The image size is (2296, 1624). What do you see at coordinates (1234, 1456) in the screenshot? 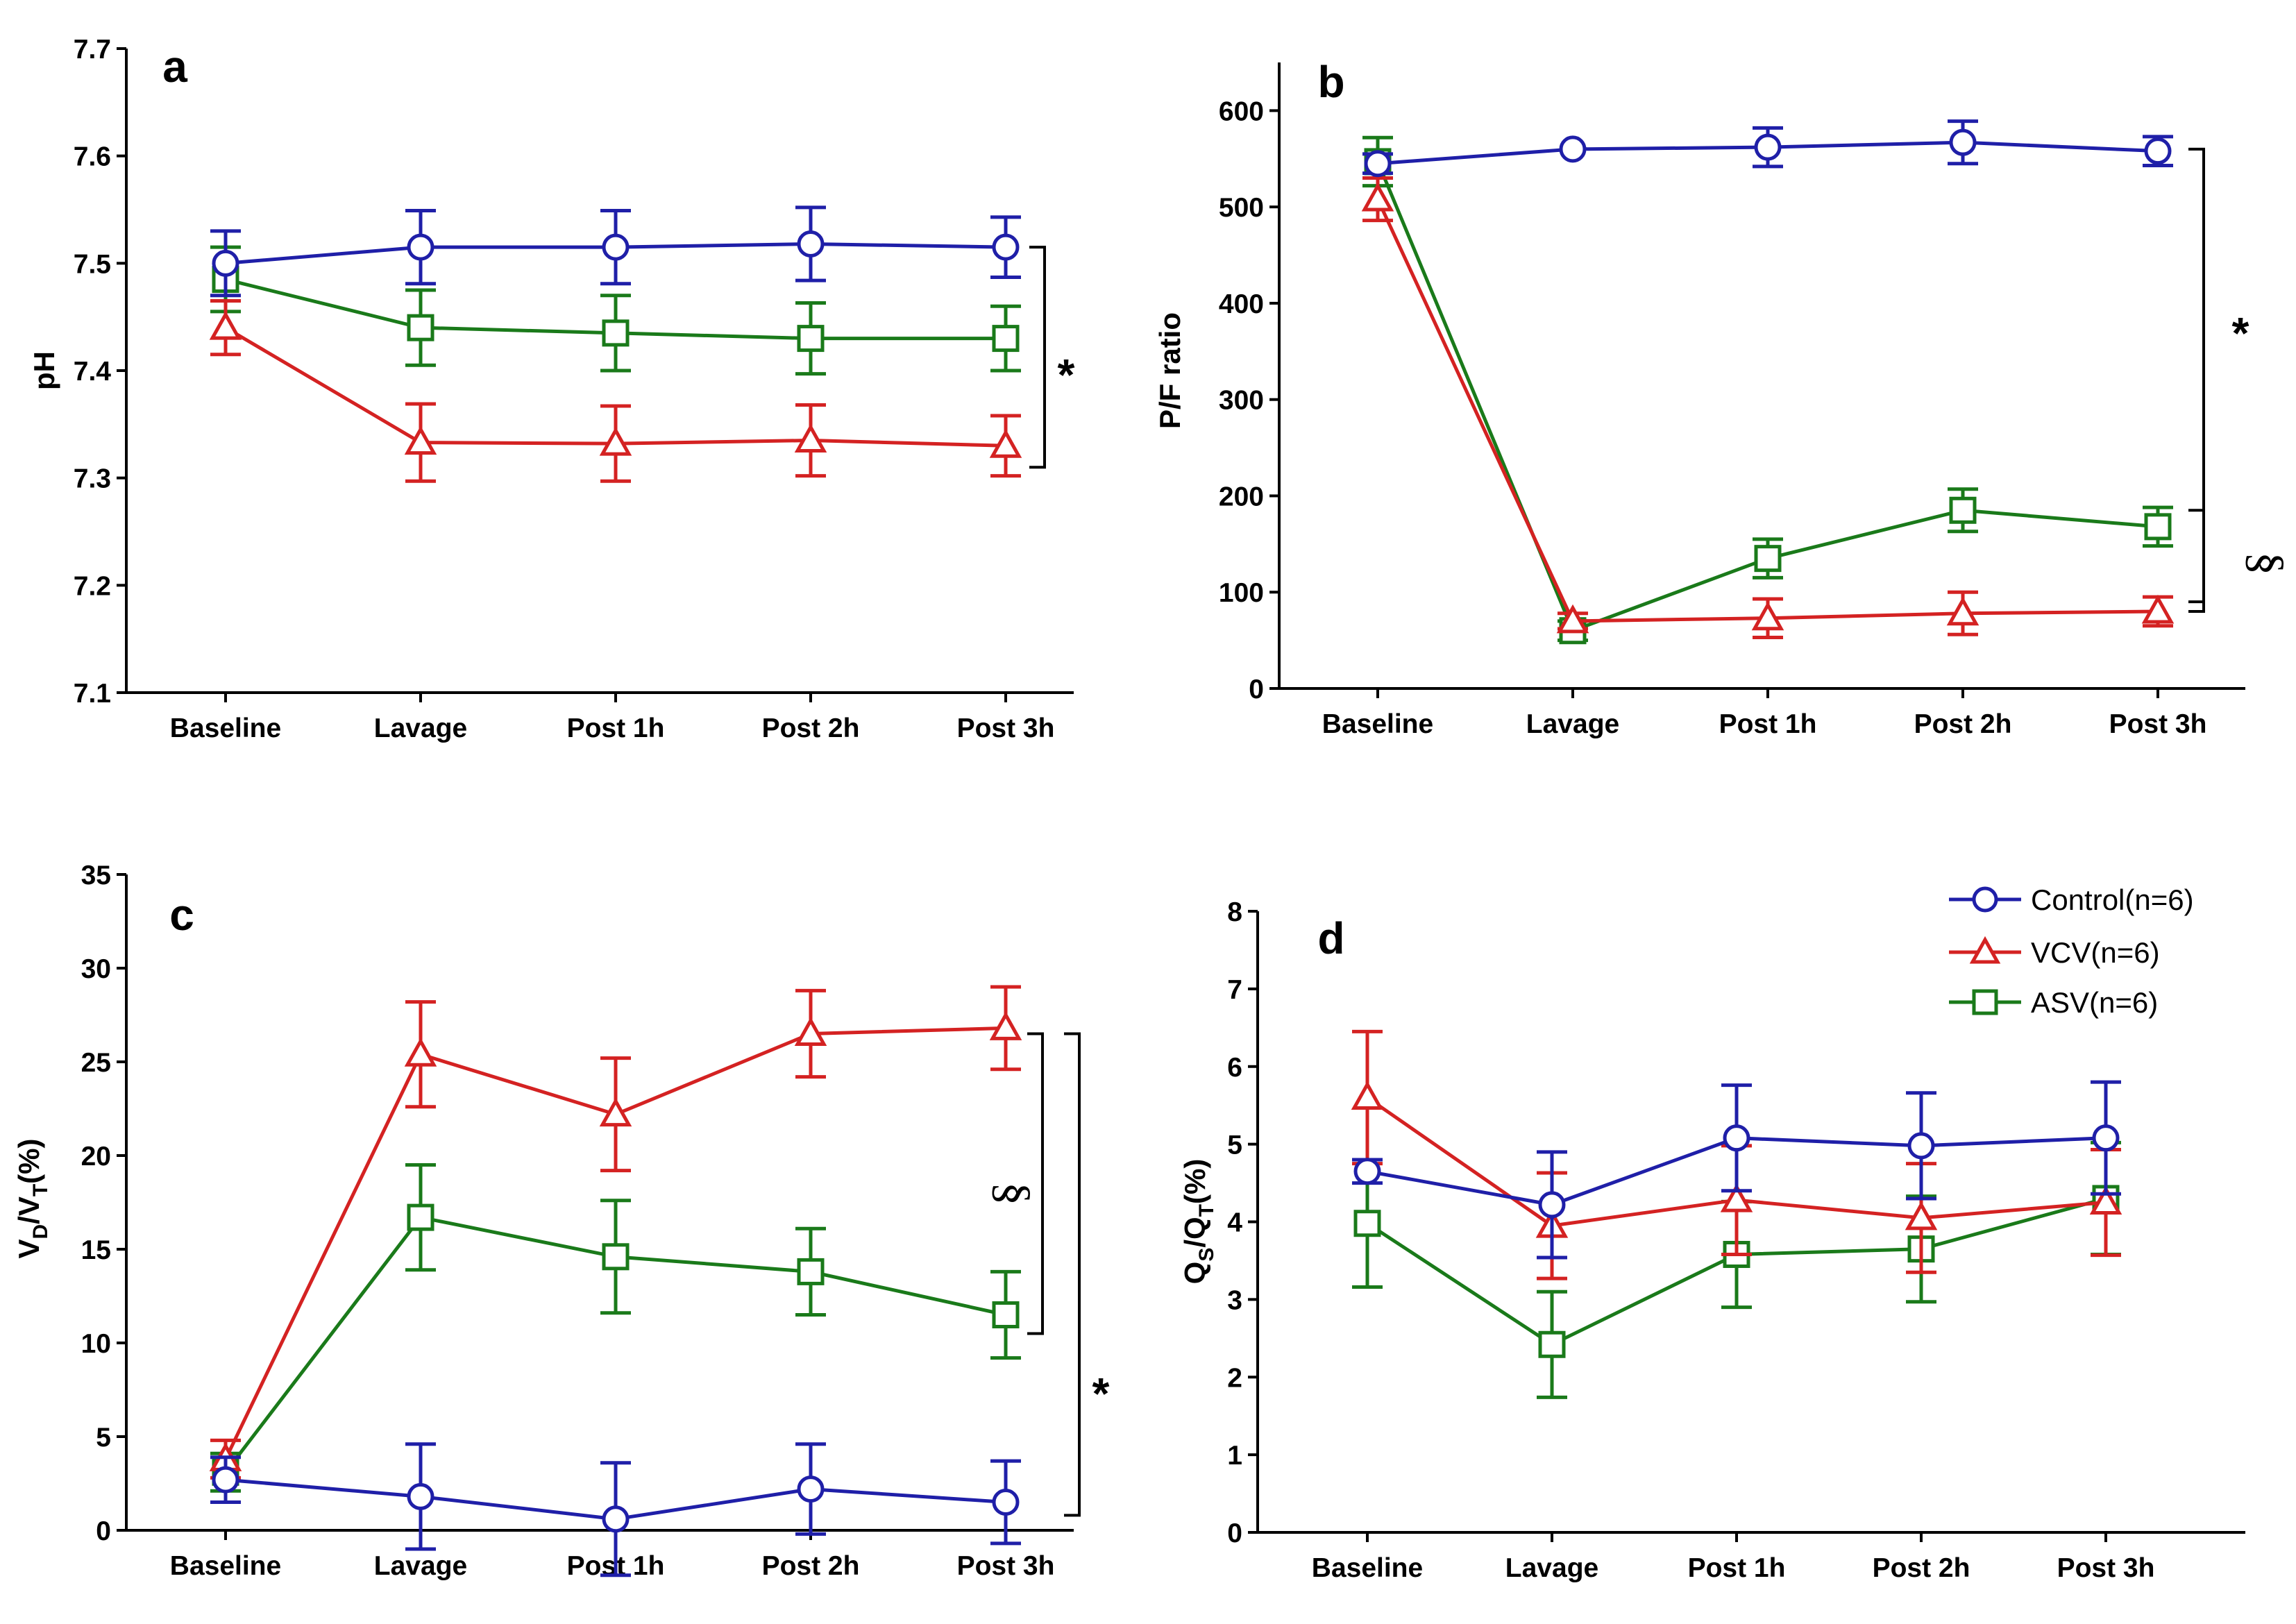
I see `y-tick-label: 1` at bounding box center [1234, 1456].